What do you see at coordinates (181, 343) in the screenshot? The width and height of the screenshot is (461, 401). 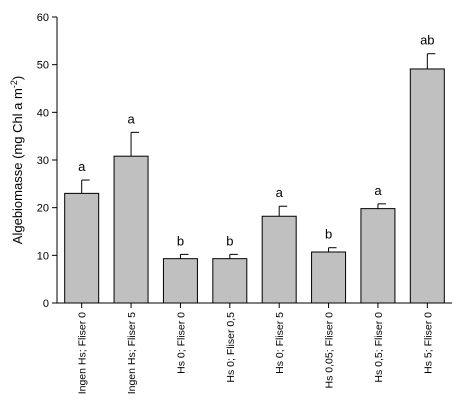 I see `x-tick-label: Hs 0; Fliser 0` at bounding box center [181, 343].